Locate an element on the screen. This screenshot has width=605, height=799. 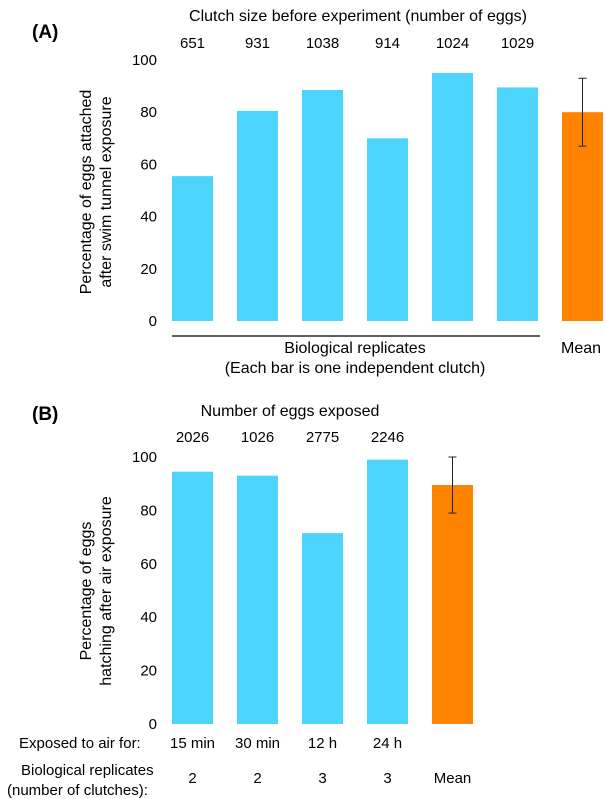
panel-a-y-tick-60: 60 is located at coordinates (148, 164).